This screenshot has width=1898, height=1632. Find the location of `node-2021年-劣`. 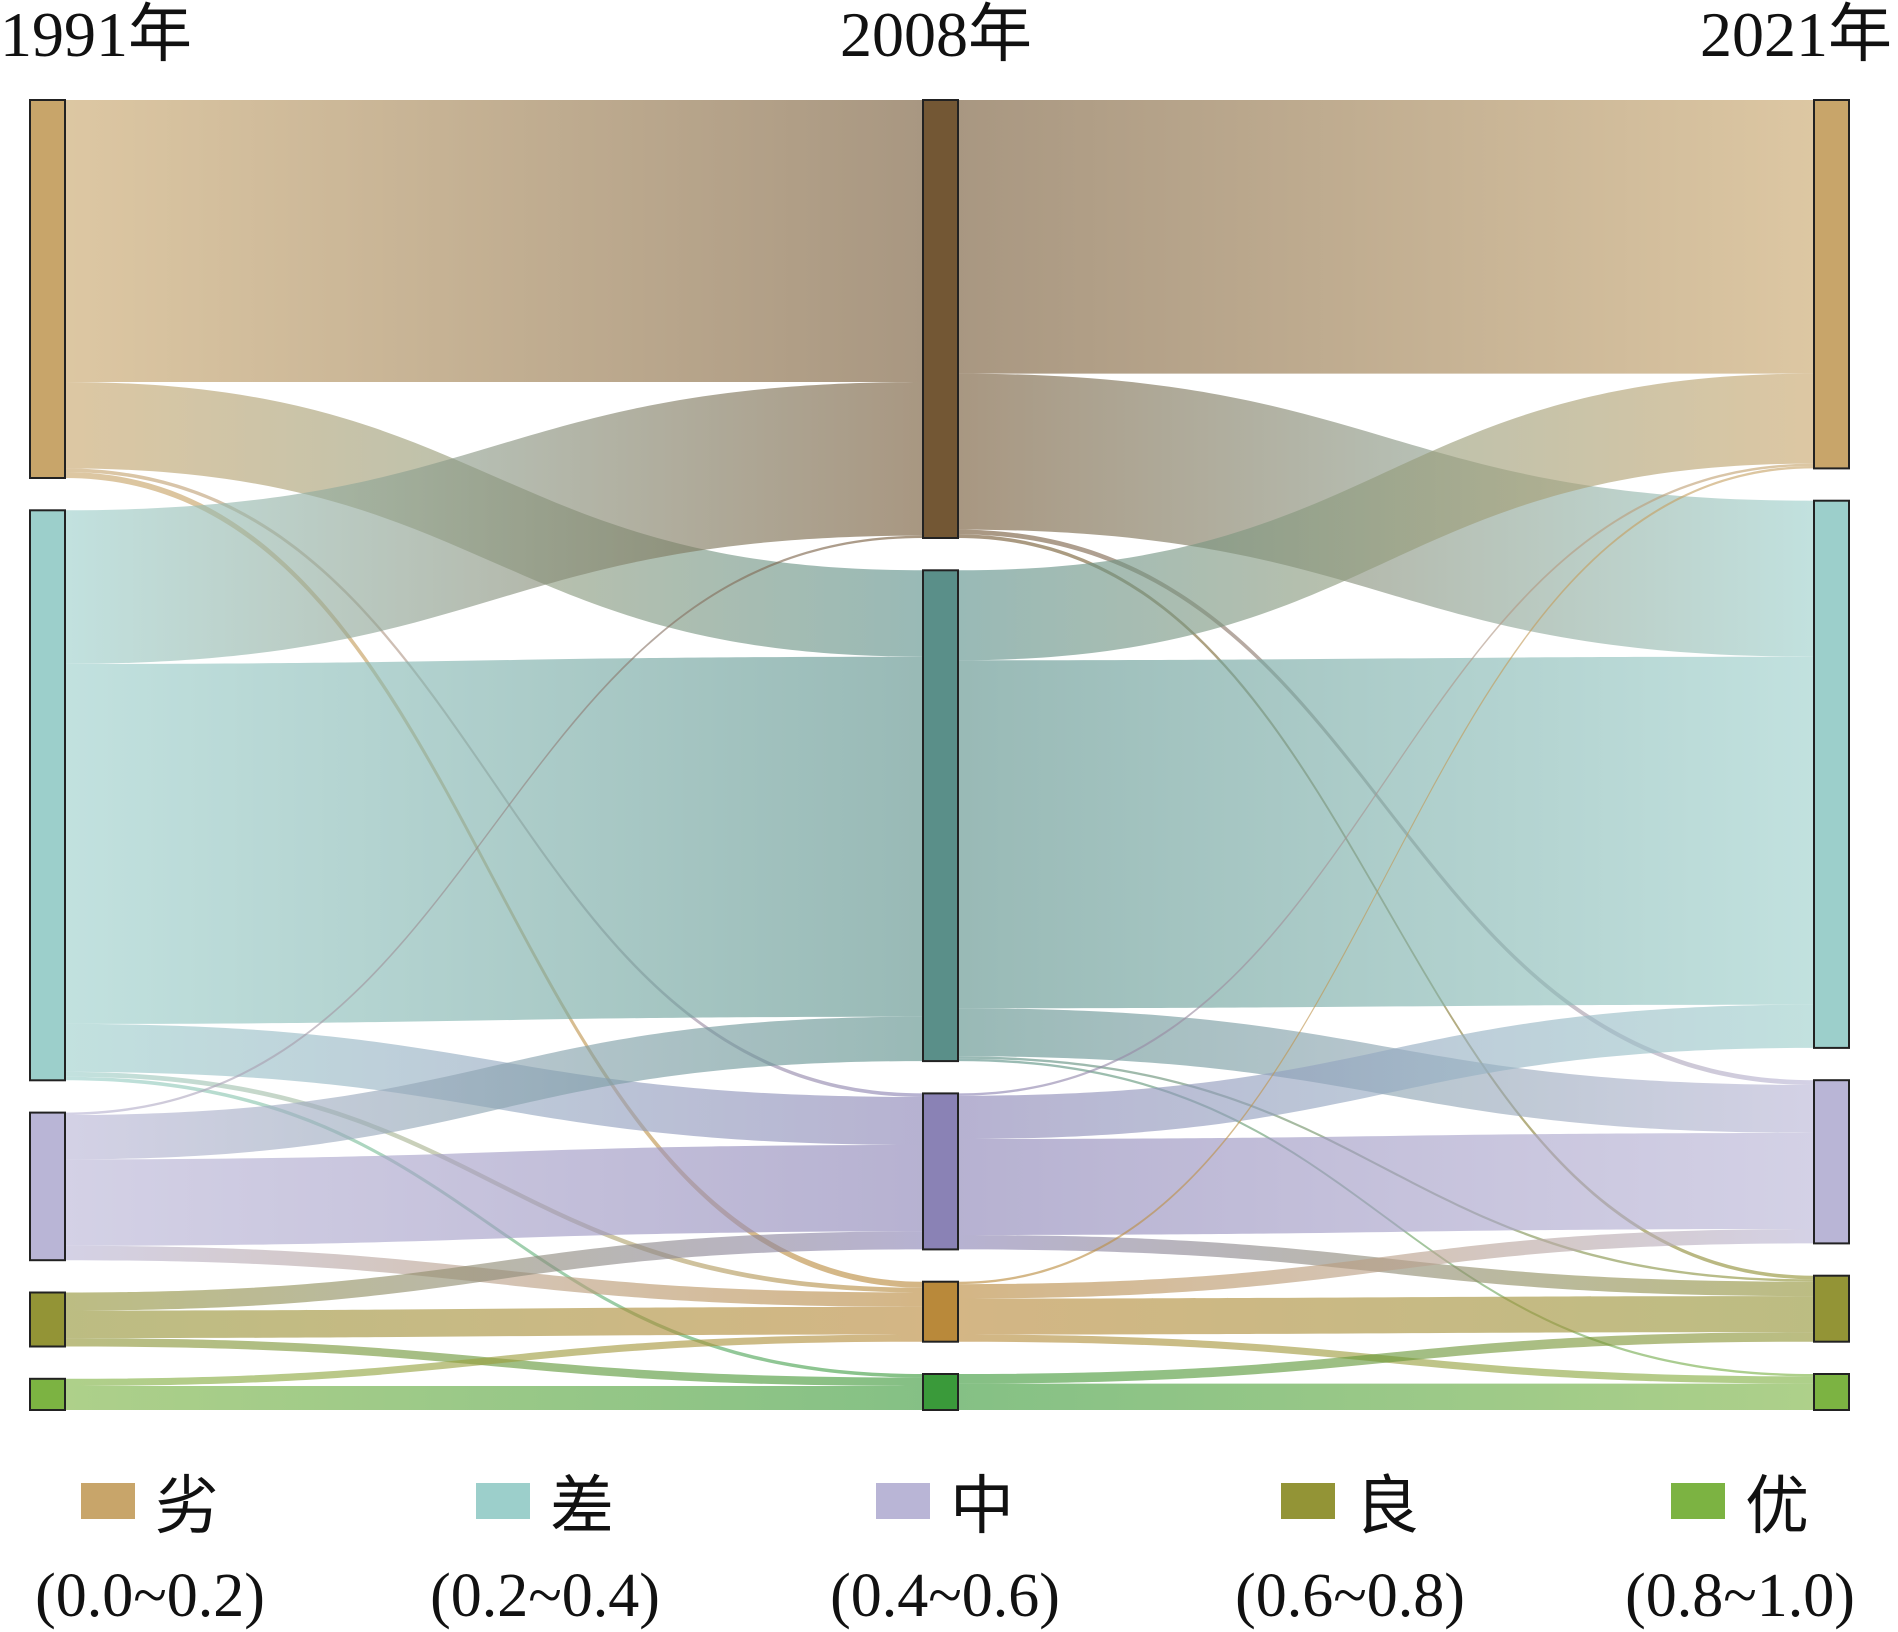

node-2021年-劣 is located at coordinates (1831, 284).